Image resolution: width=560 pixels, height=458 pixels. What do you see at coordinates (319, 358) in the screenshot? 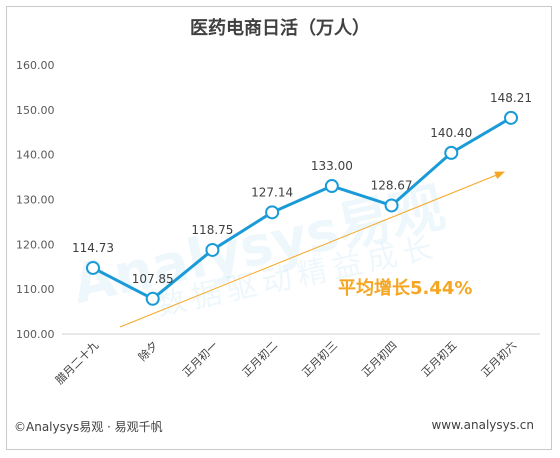
I see `x-tick-label: 正月初三` at bounding box center [319, 358].